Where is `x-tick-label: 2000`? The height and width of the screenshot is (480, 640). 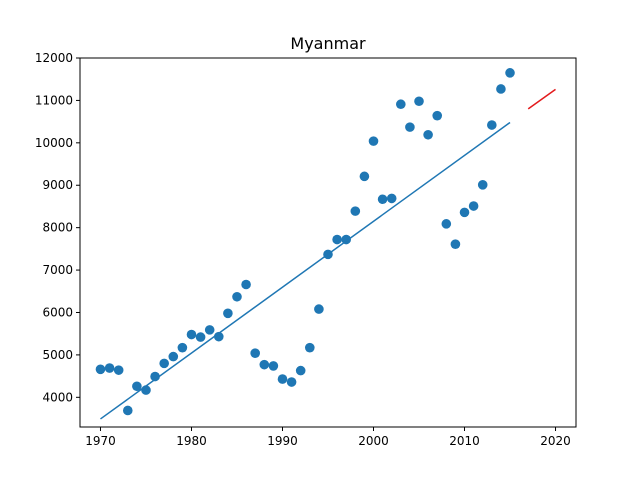 x-tick-label: 2000 is located at coordinates (373, 441).